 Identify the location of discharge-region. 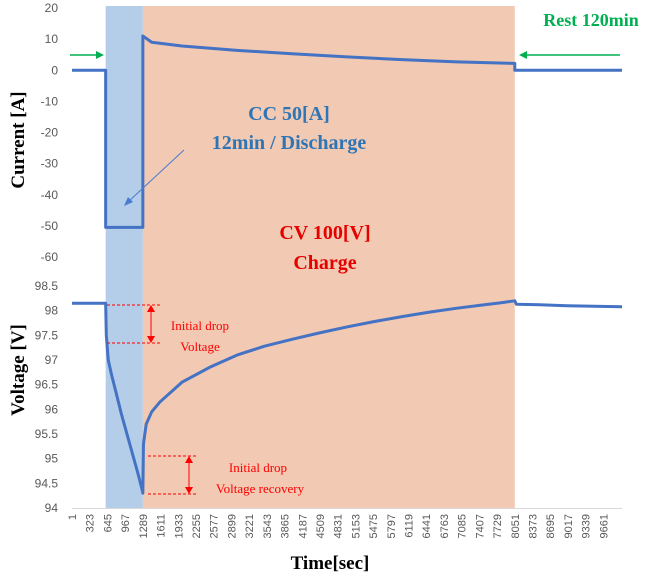
(124, 257).